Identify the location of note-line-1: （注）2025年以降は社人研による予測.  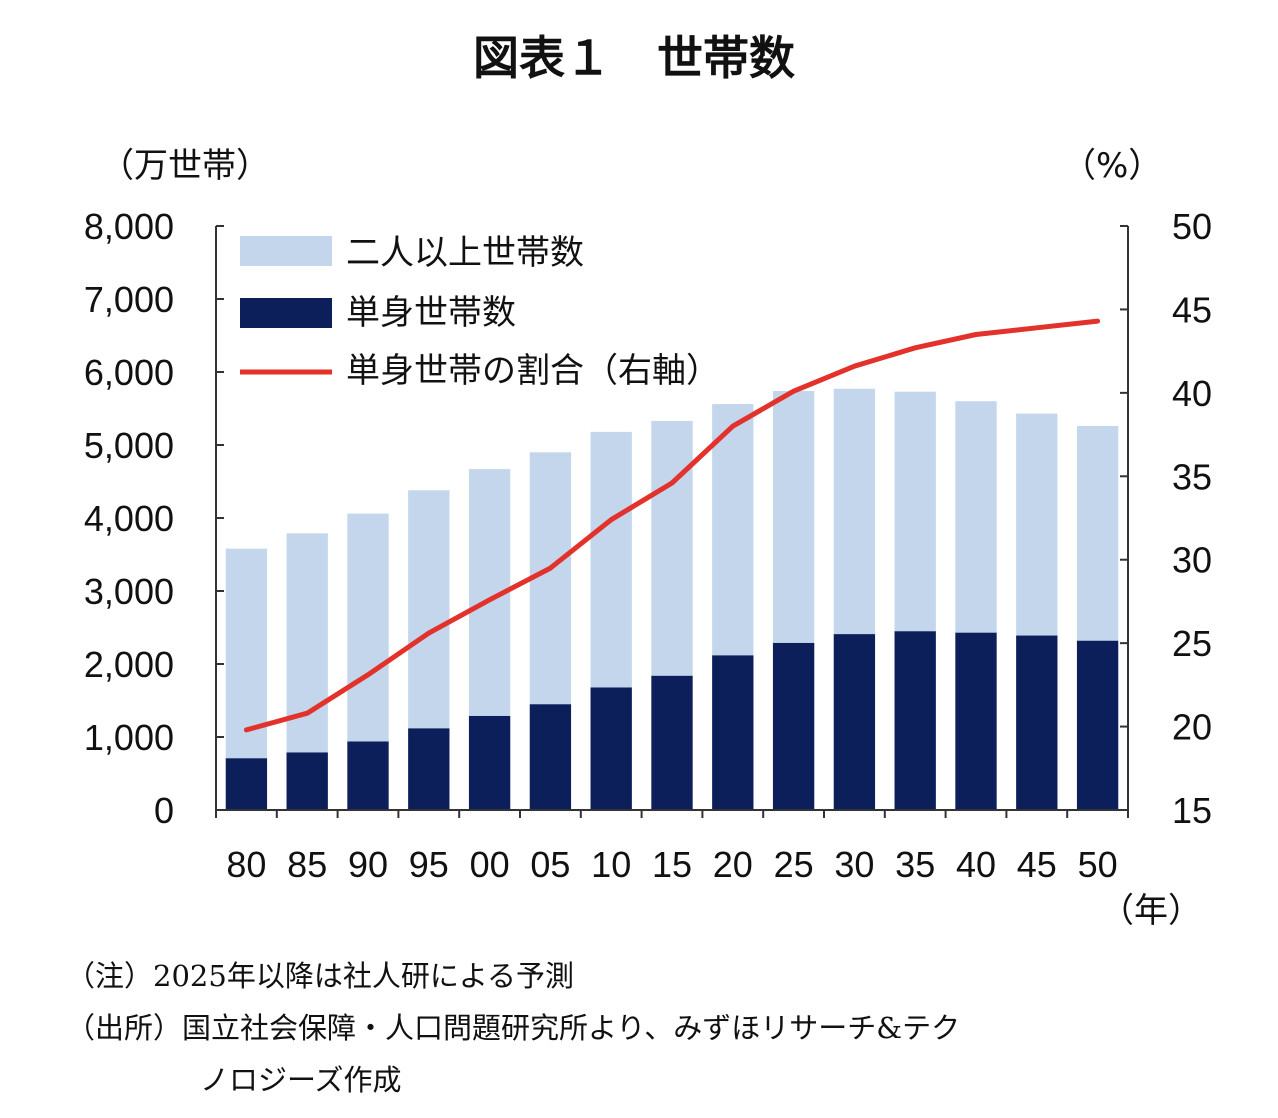
(320, 974).